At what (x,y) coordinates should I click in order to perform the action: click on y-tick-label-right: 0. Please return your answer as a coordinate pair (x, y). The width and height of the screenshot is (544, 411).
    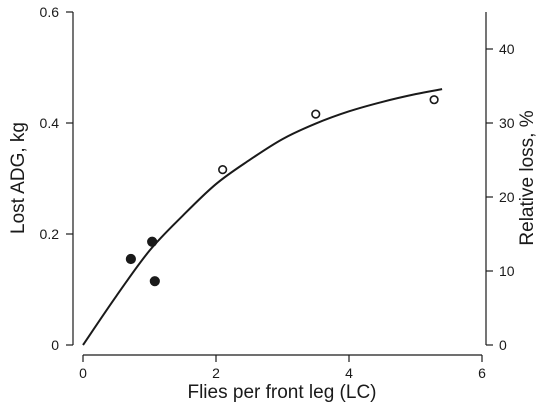
    Looking at the image, I should click on (503, 345).